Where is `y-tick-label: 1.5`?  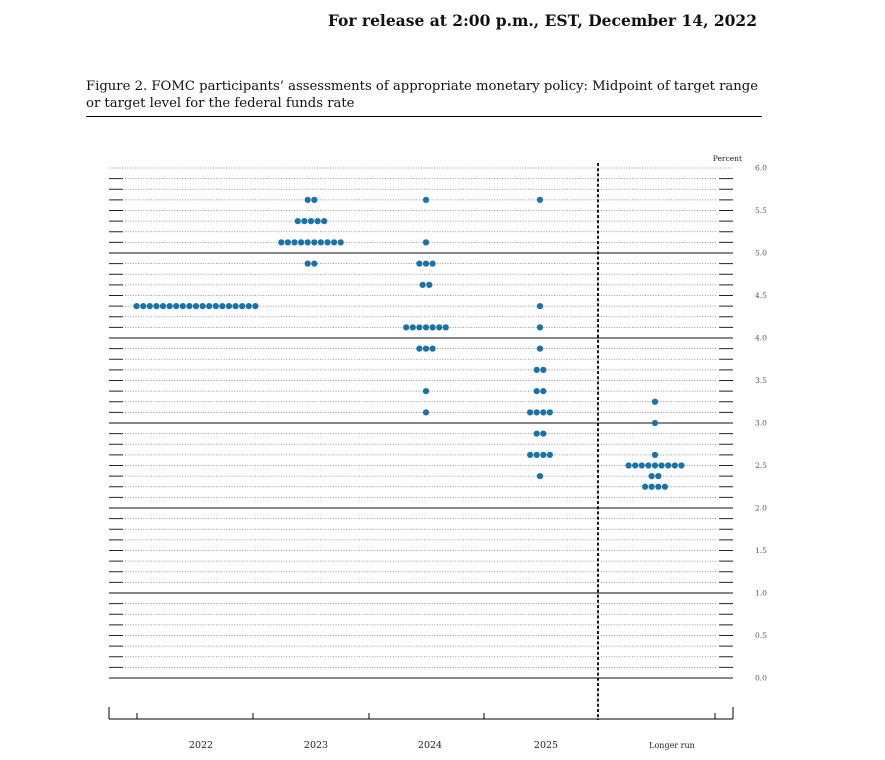
y-tick-label: 1.5 is located at coordinates (761, 550).